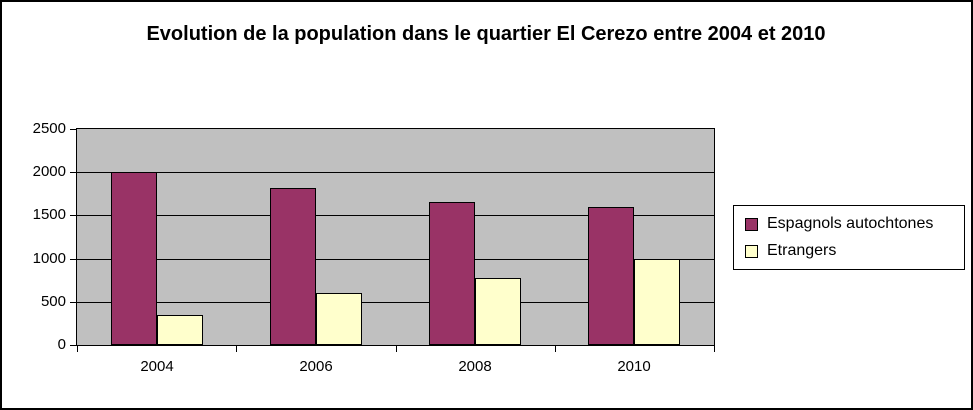  What do you see at coordinates (452, 273) in the screenshot?
I see `bar-espagnols-autochtones-2008` at bounding box center [452, 273].